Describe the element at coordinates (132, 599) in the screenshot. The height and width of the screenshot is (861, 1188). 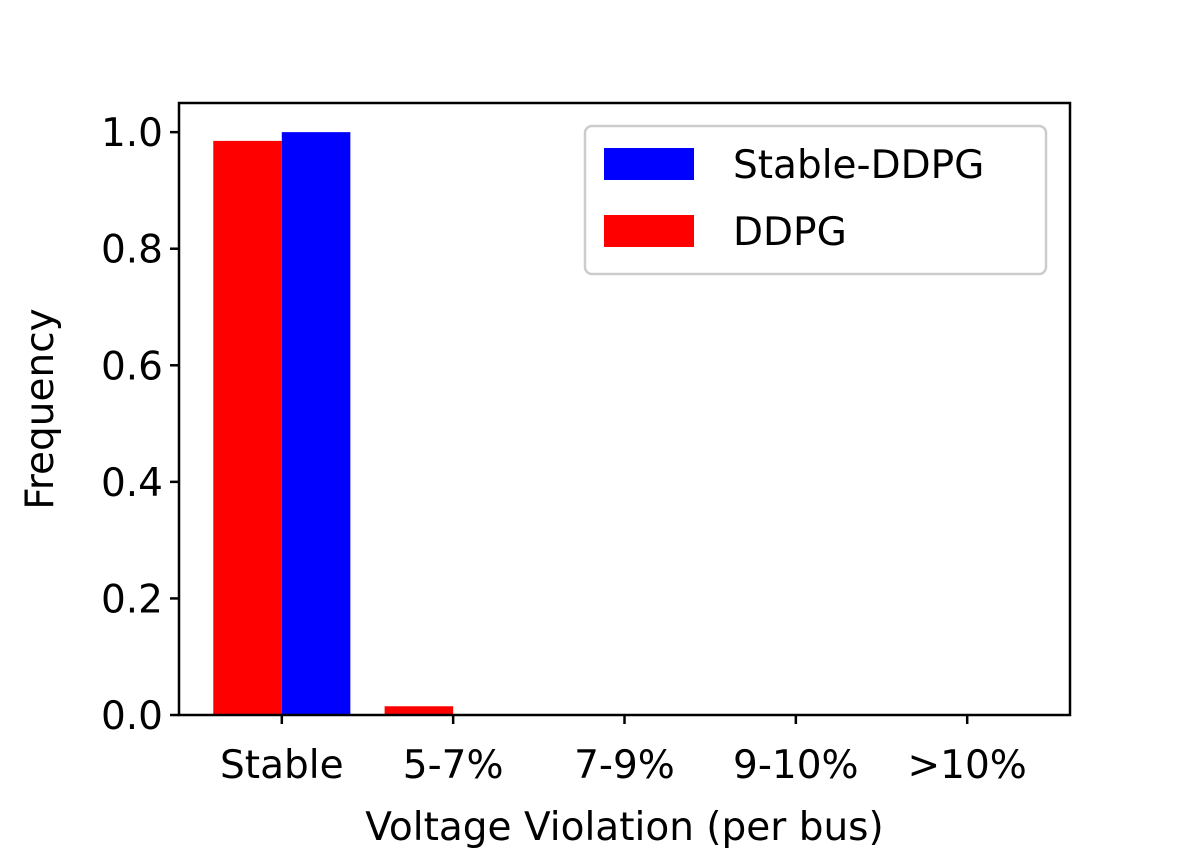
I see `y-tick-label: 0.2` at that location.